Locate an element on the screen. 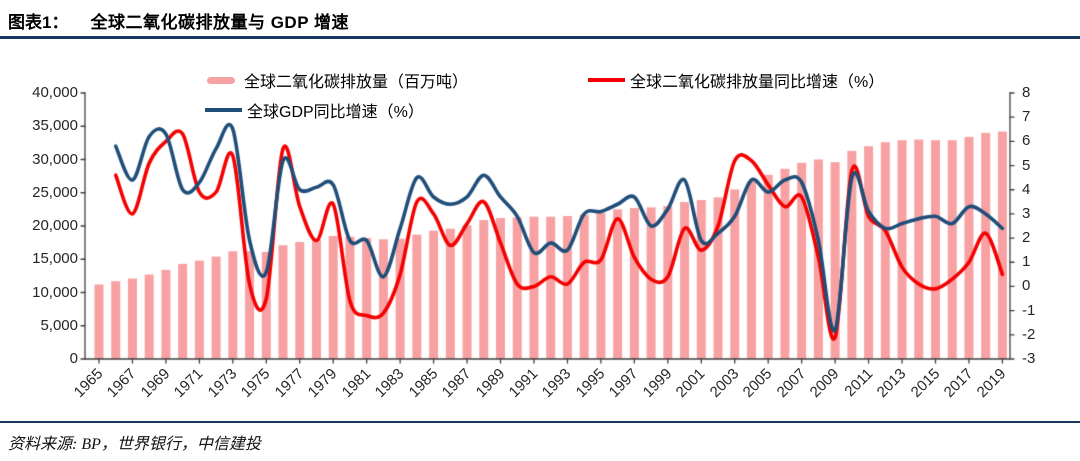 This screenshot has height=461, width=1080. y-axis-left-tick-label: 15,000 is located at coordinates (55, 259).